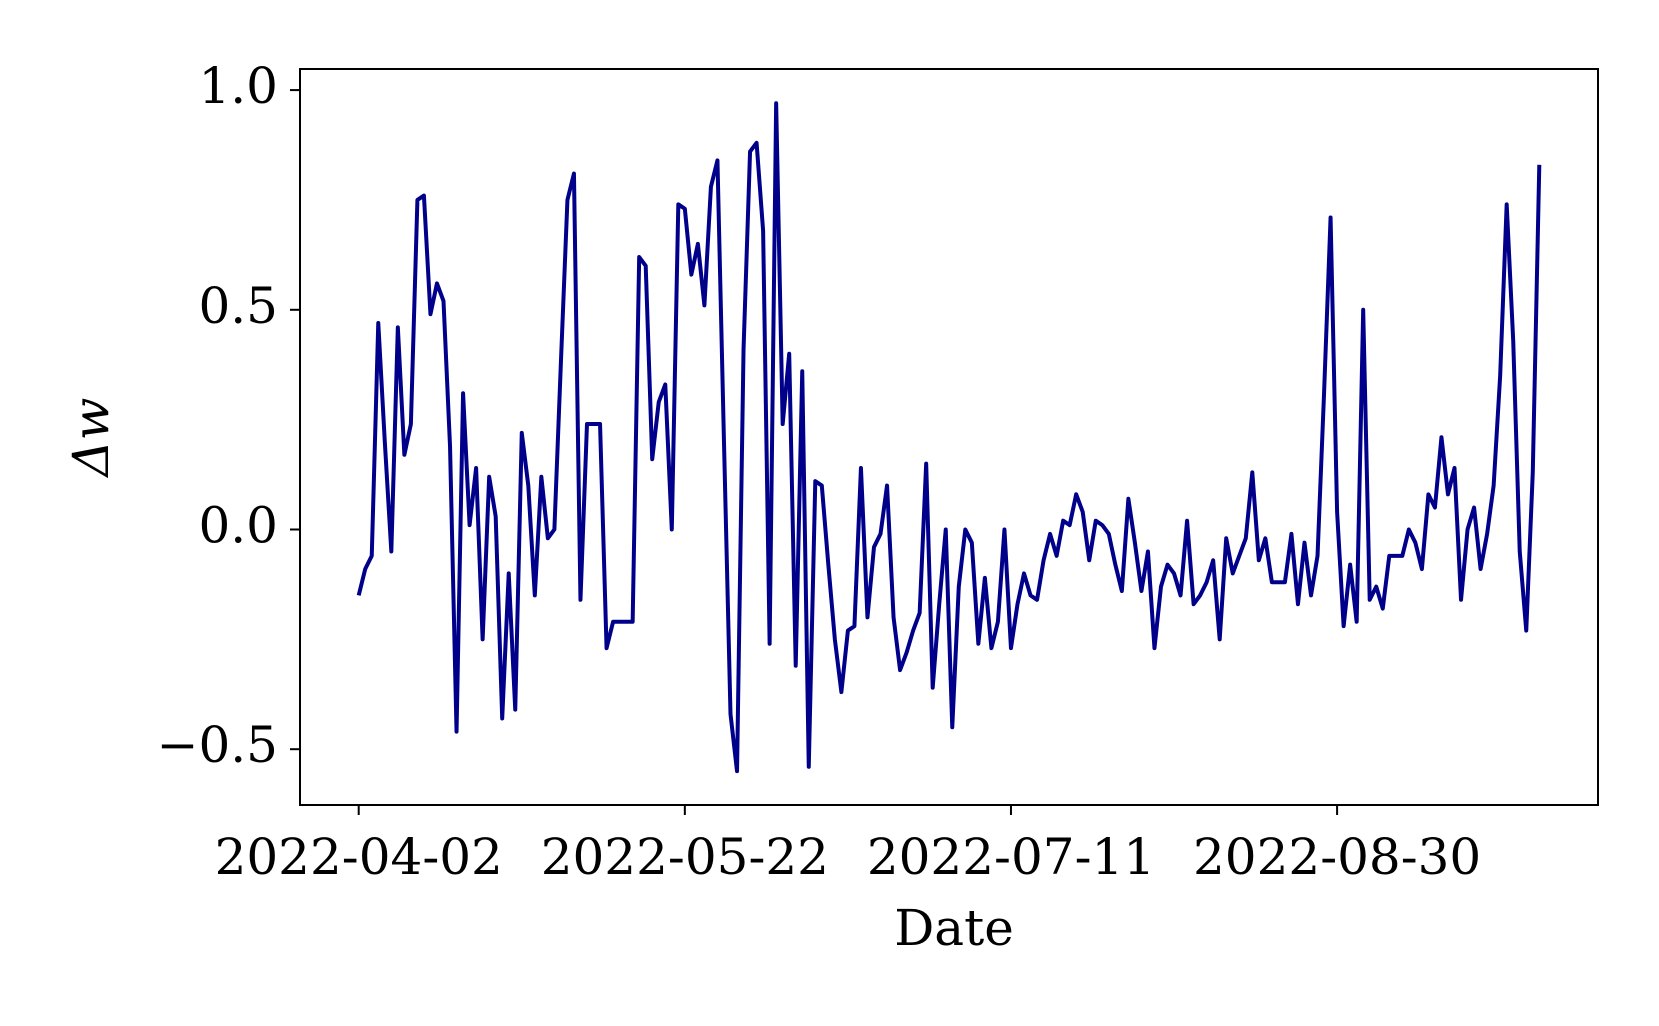 Image resolution: width=1659 pixels, height=1026 pixels. What do you see at coordinates (1011, 857) in the screenshot?
I see `x-tick-label: 2022-07-11` at bounding box center [1011, 857].